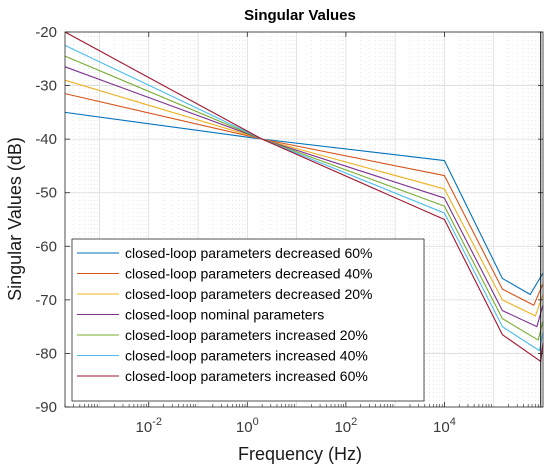 Image resolution: width=550 pixels, height=470 pixels. I want to click on x-tick-label: 10⁻², so click(148, 426).